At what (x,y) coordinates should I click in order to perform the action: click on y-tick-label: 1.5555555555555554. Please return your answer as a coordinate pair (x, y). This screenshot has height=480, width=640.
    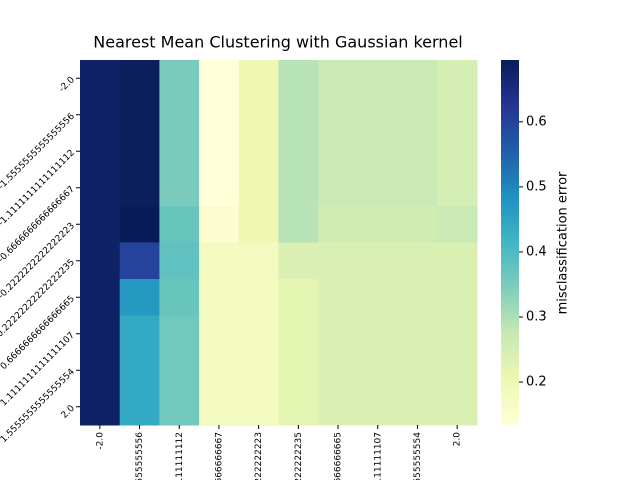
    Looking at the image, I should click on (38, 406).